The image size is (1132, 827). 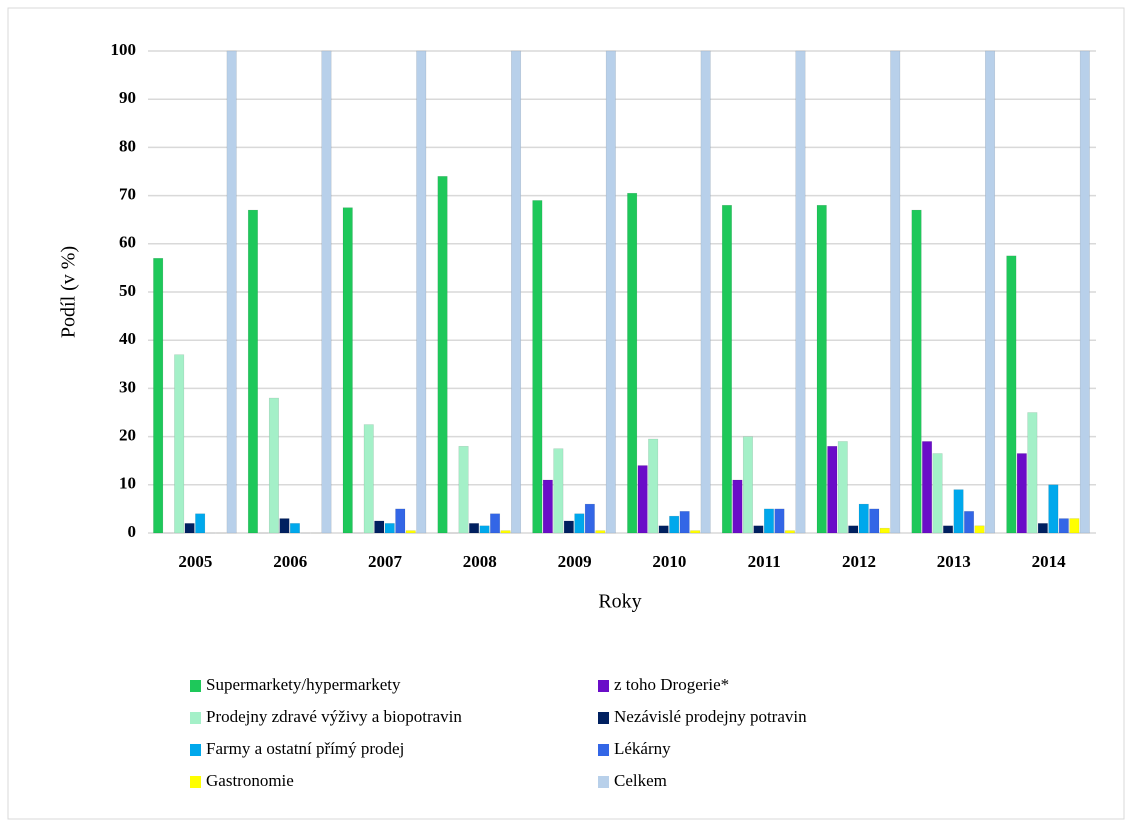 What do you see at coordinates (1049, 561) in the screenshot?
I see `x-tick-label: 2014` at bounding box center [1049, 561].